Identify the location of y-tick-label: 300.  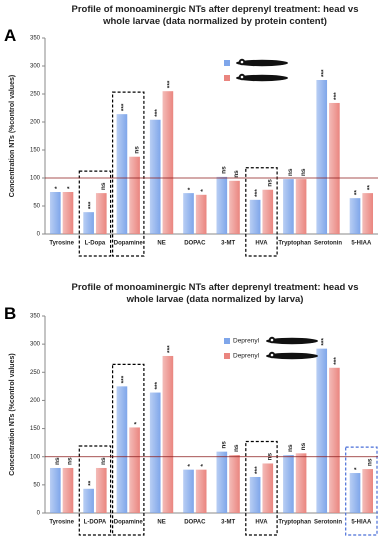
(35, 67).